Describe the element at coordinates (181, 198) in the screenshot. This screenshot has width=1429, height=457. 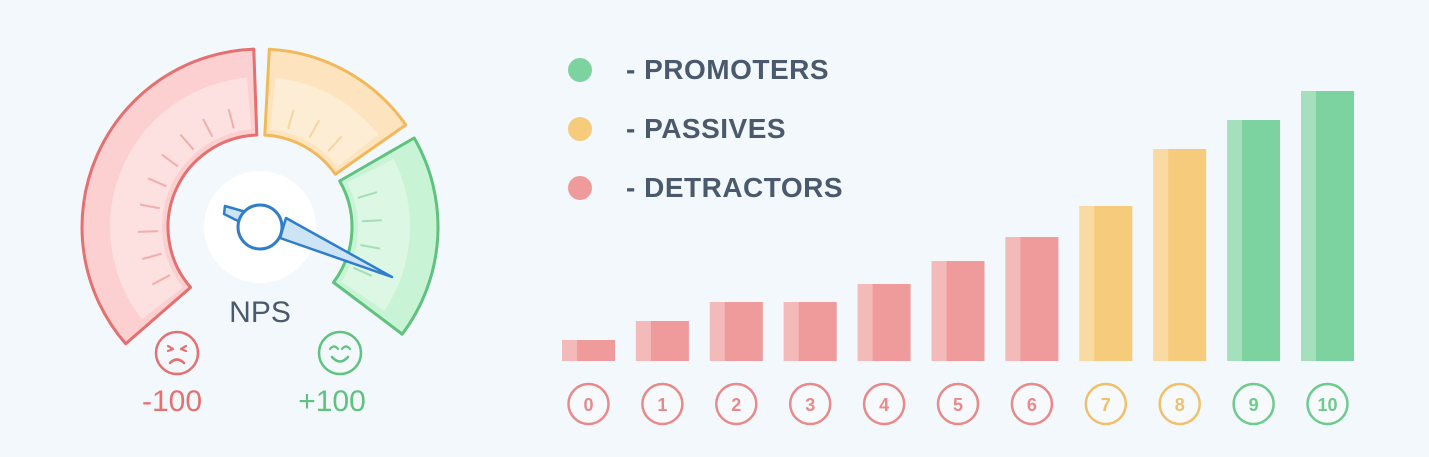
I see `gauge-segment-detractors-highlight` at that location.